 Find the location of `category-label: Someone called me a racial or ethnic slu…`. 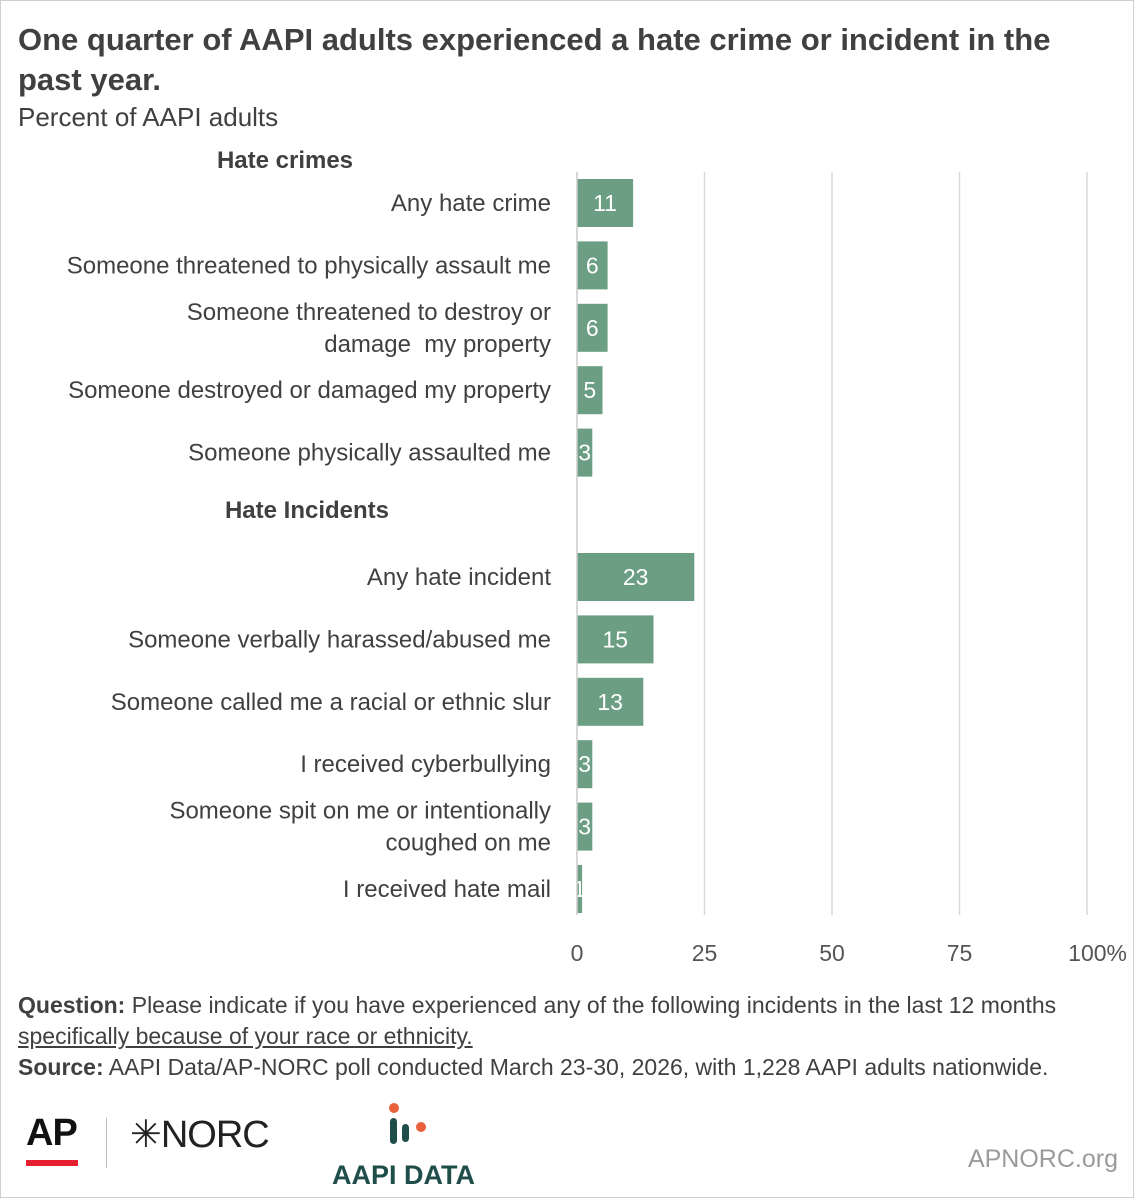

category-label: Someone called me a racial or ethnic slu… is located at coordinates (331, 702).